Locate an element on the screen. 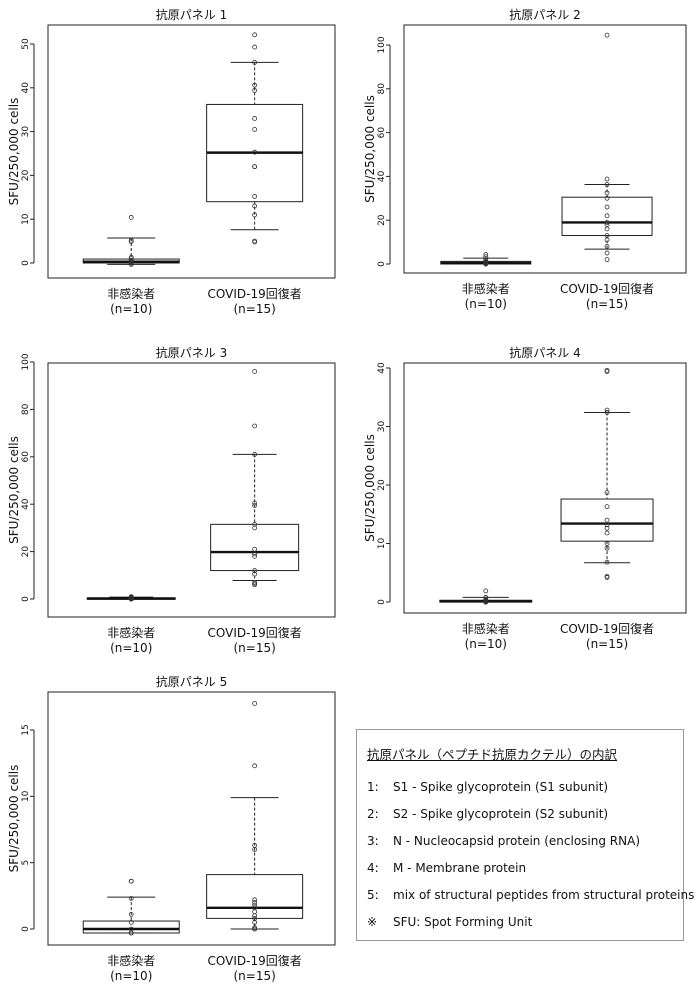 Image resolution: width=700 pixels, height=990 pixels. chart-title: 抗原パネル 3 is located at coordinates (191, 352).